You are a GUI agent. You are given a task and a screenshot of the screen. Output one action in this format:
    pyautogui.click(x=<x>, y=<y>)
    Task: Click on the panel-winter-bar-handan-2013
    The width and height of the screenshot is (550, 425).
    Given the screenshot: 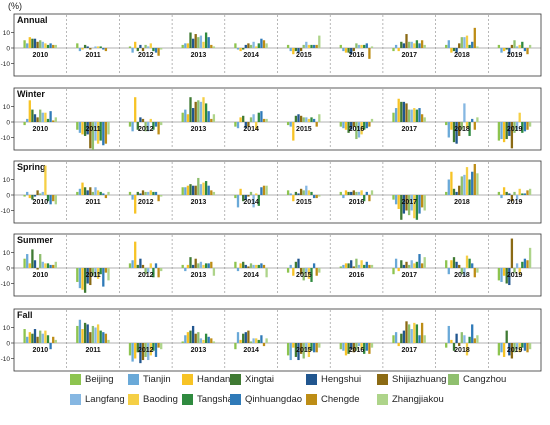 What is the action you would take?
    pyautogui.click(x=188, y=118)
    